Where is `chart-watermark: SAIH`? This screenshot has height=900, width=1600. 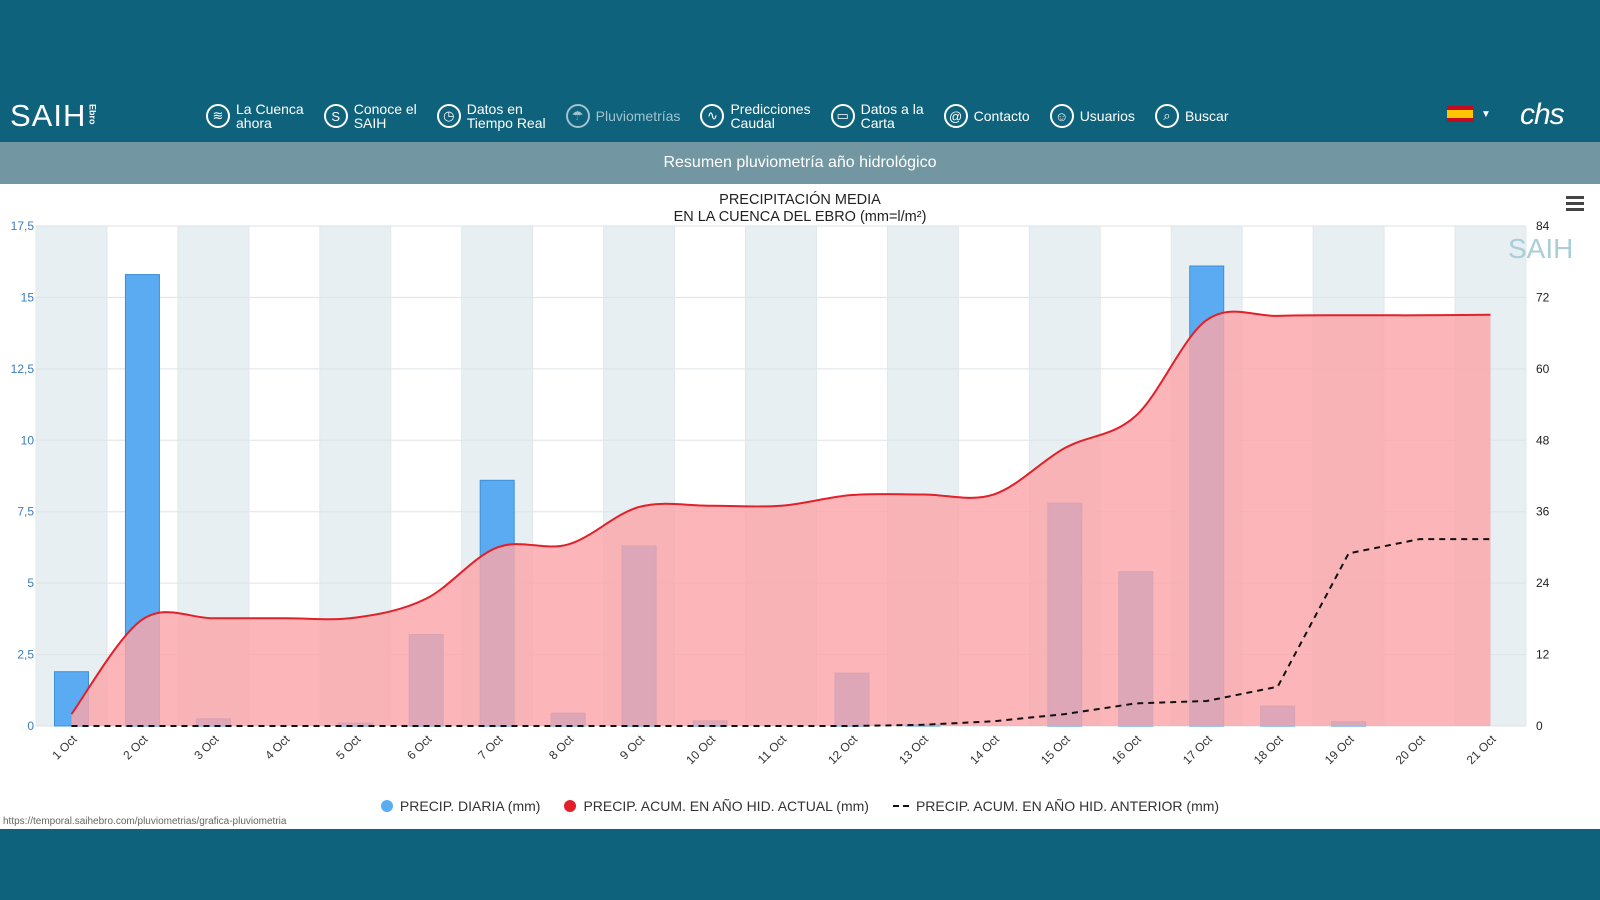
chart-watermark: SAIH is located at coordinates (1540, 248).